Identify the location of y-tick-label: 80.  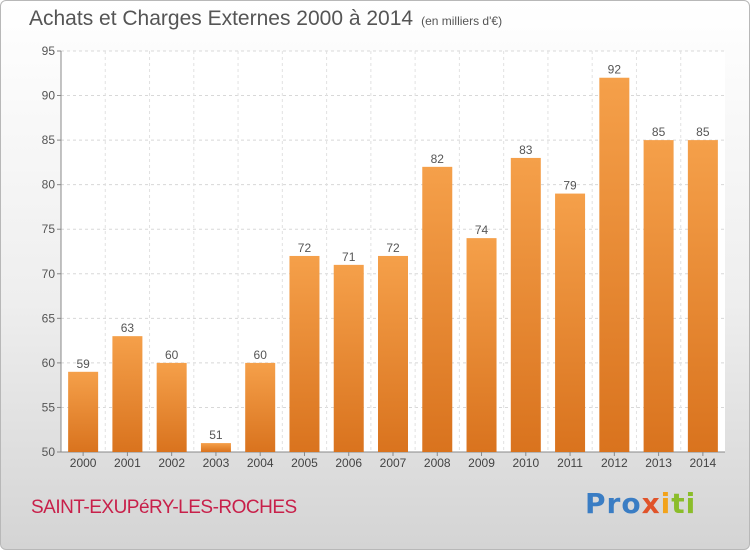
(49, 185).